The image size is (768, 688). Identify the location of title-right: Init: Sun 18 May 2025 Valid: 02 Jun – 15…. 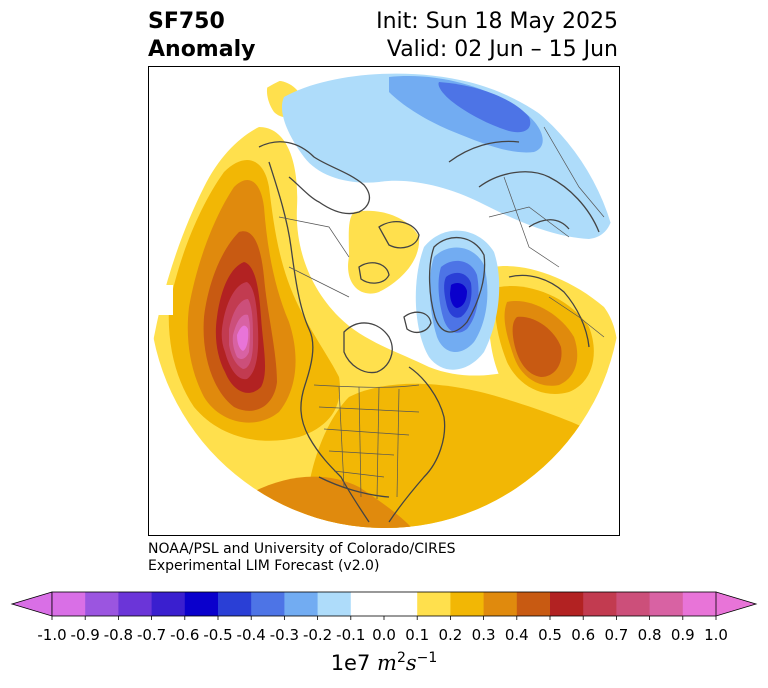
(497, 36).